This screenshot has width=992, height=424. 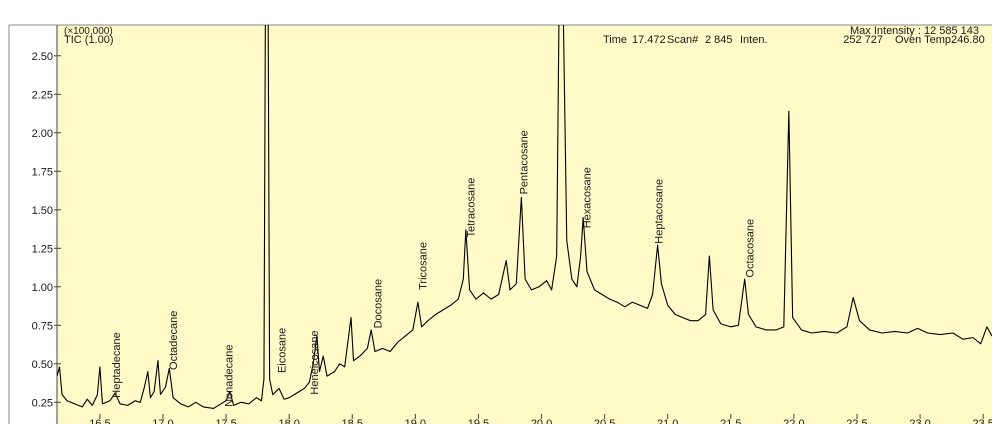 What do you see at coordinates (42, 57) in the screenshot?
I see `y-tick-label: 2.50` at bounding box center [42, 57].